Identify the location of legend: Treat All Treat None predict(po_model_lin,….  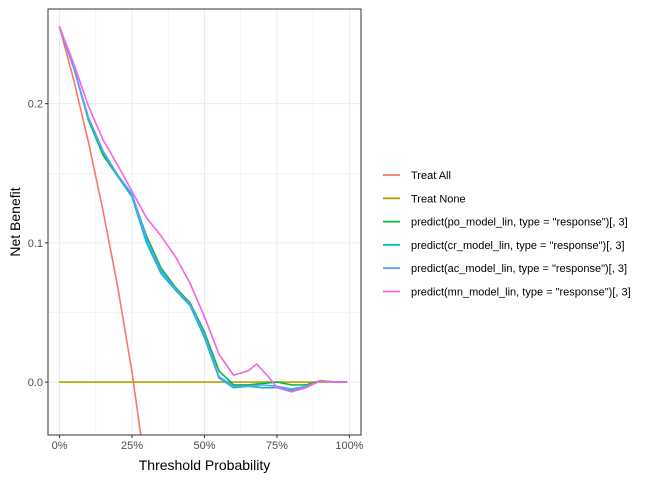
(507, 234).